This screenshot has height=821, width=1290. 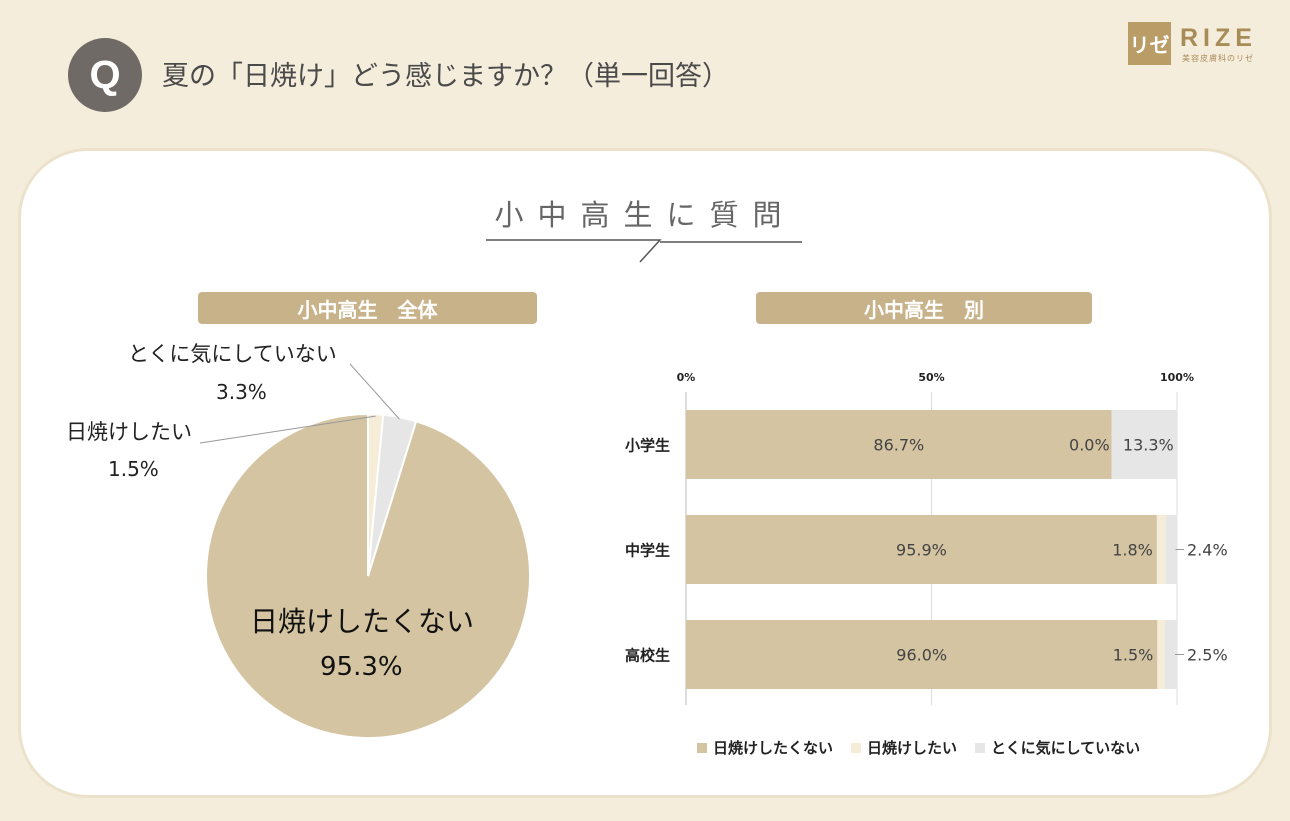 I want to click on logo-mark: リゼ, so click(x=1149, y=43).